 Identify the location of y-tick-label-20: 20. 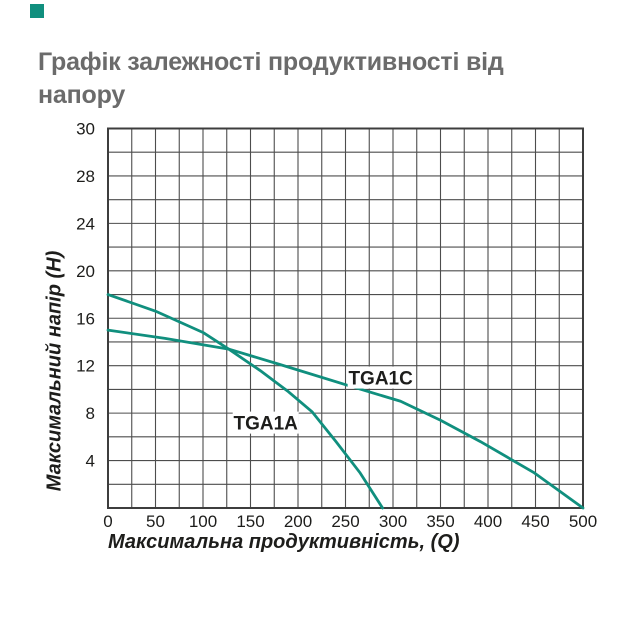
(85, 271).